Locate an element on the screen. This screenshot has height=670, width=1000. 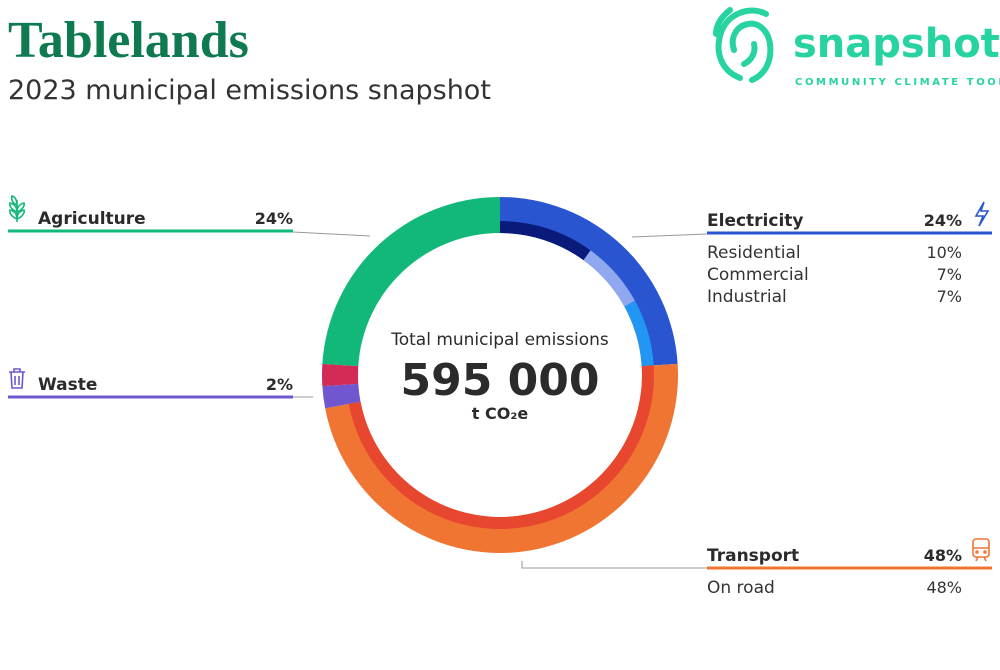
legend-label: Electricity is located at coordinates (755, 221).